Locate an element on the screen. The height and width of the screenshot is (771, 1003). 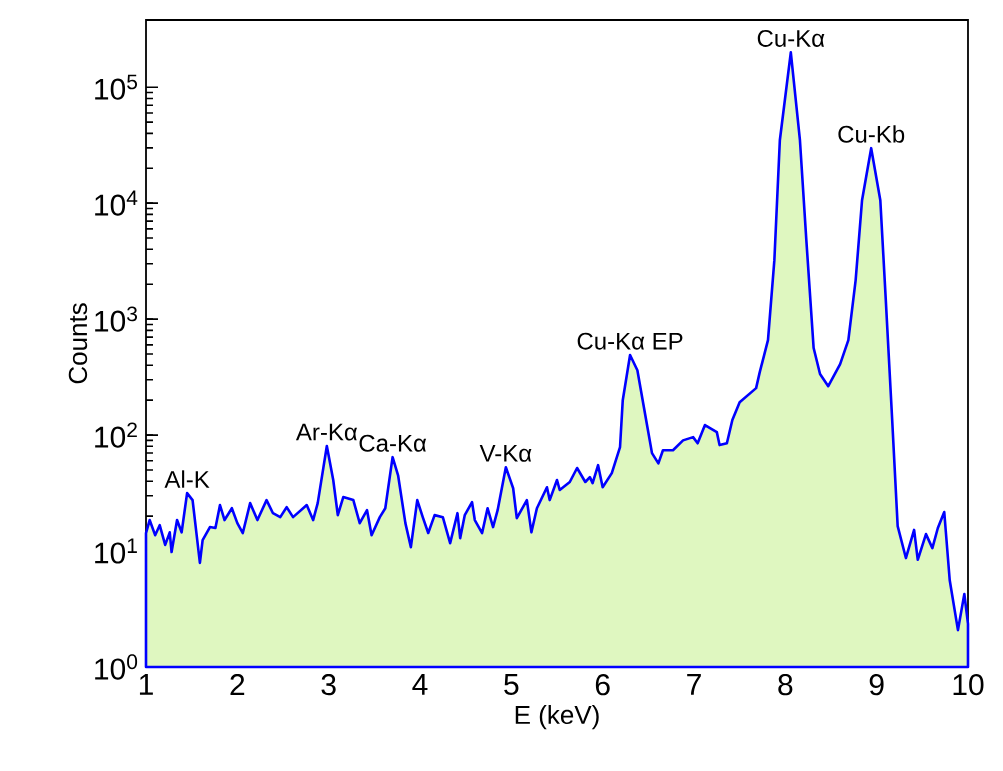
y-tick-label: 10$^{3}$ is located at coordinates (116, 319).